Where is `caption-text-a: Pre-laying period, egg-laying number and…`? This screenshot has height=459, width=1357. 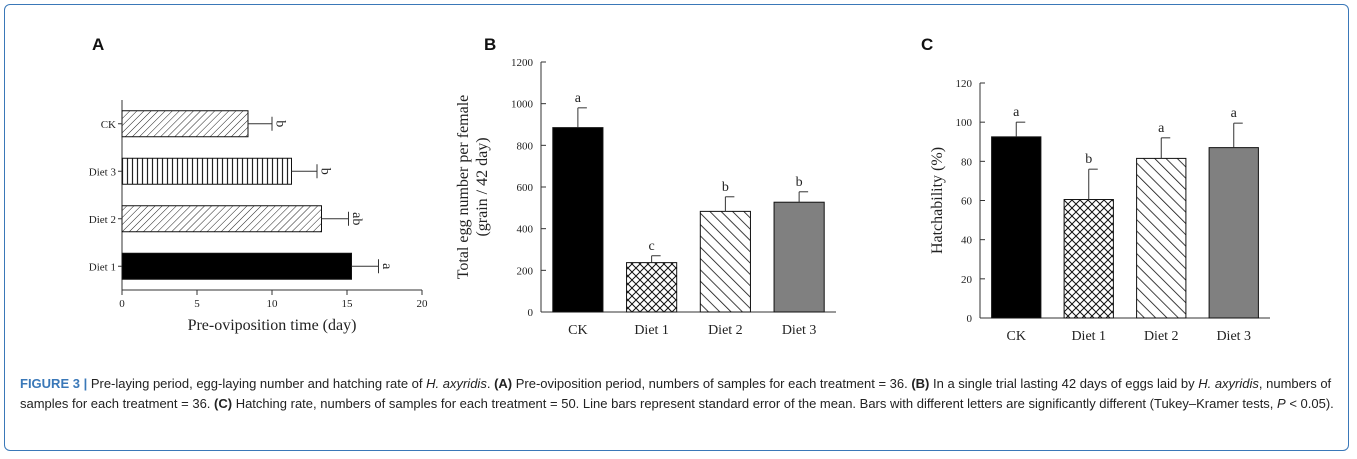 caption-text-a: Pre-laying period, egg-laying number and… is located at coordinates (257, 383).